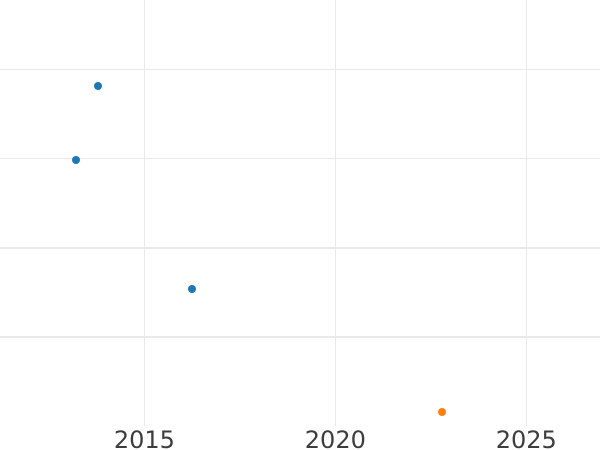  What do you see at coordinates (526, 438) in the screenshot?
I see `x-tick-label: 2025` at bounding box center [526, 438].